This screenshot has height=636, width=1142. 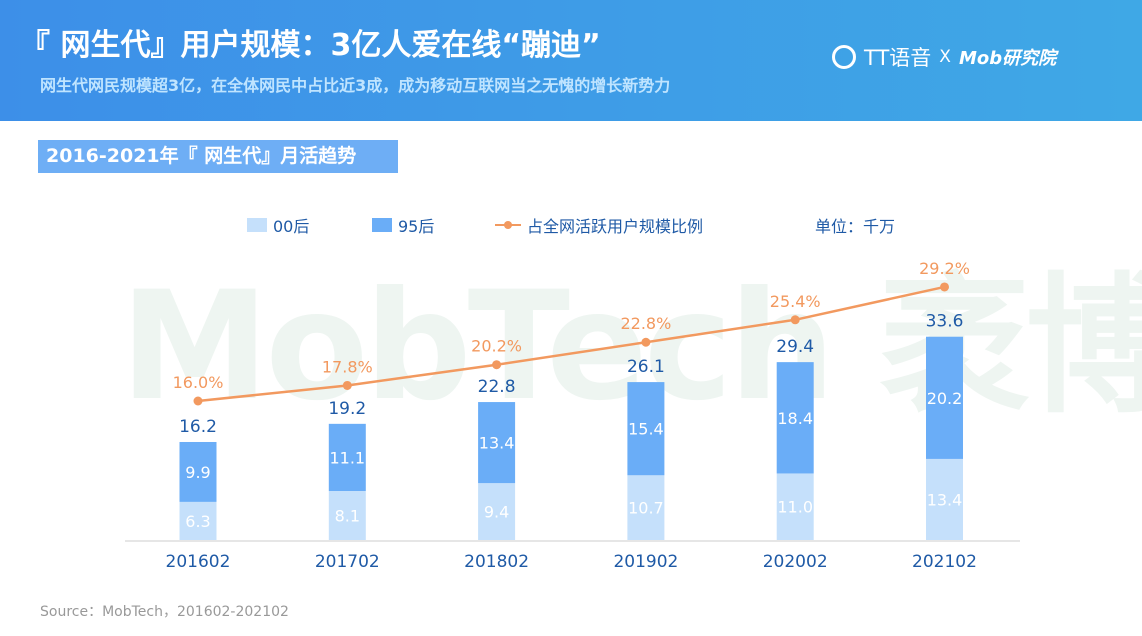 What do you see at coordinates (645, 323) in the screenshot?
I see `ratio-label: 22.8%` at bounding box center [645, 323].